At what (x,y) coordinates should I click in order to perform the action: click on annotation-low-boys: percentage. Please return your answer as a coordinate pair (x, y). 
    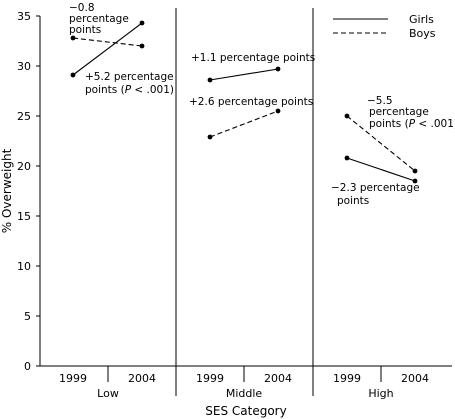
    Looking at the image, I should click on (99, 19).